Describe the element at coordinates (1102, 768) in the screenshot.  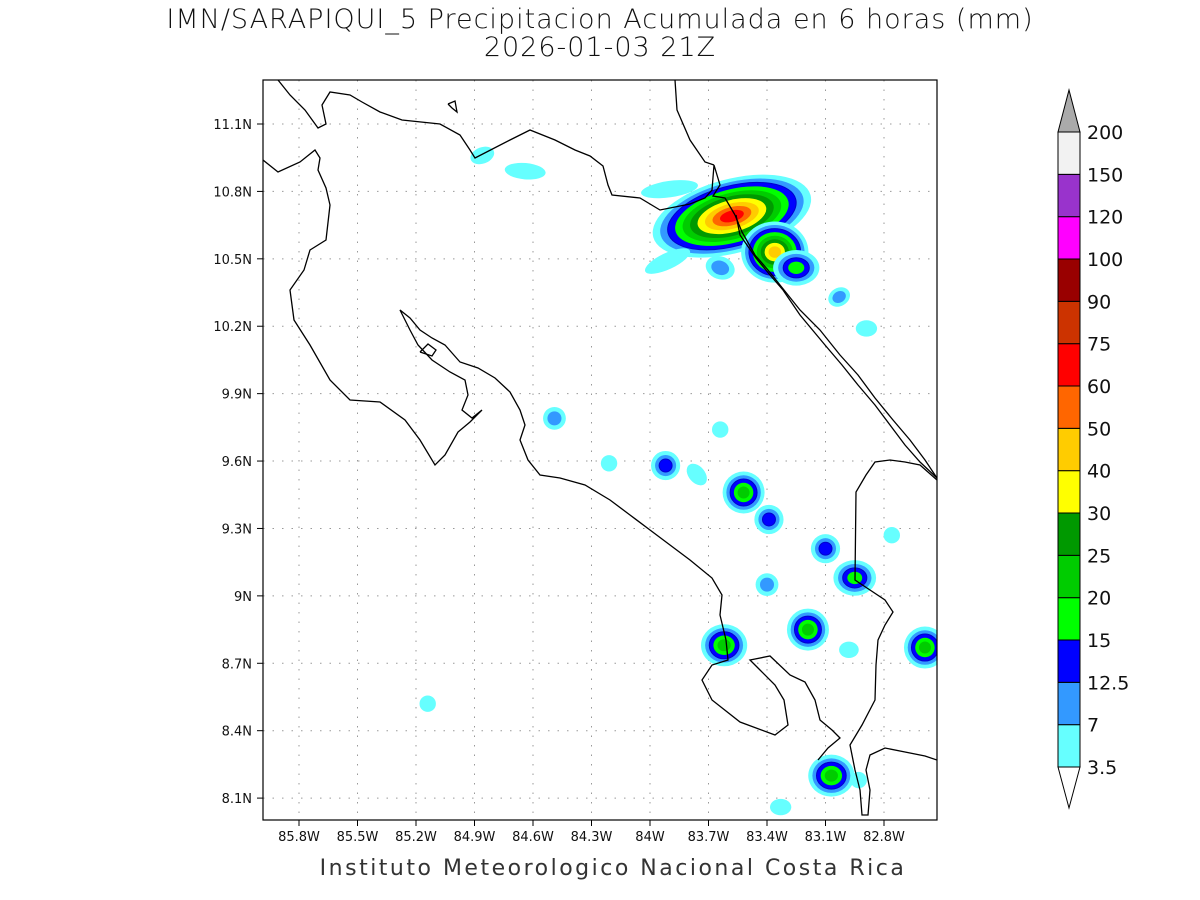
I see `colorbar-label: 3.5` at that location.